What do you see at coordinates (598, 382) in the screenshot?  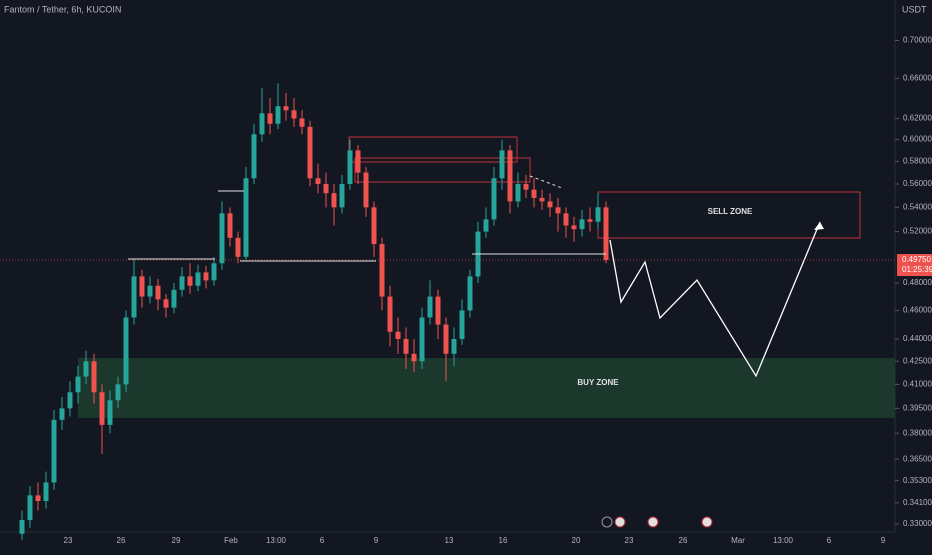 I see `annotation: BUY ZONE` at bounding box center [598, 382].